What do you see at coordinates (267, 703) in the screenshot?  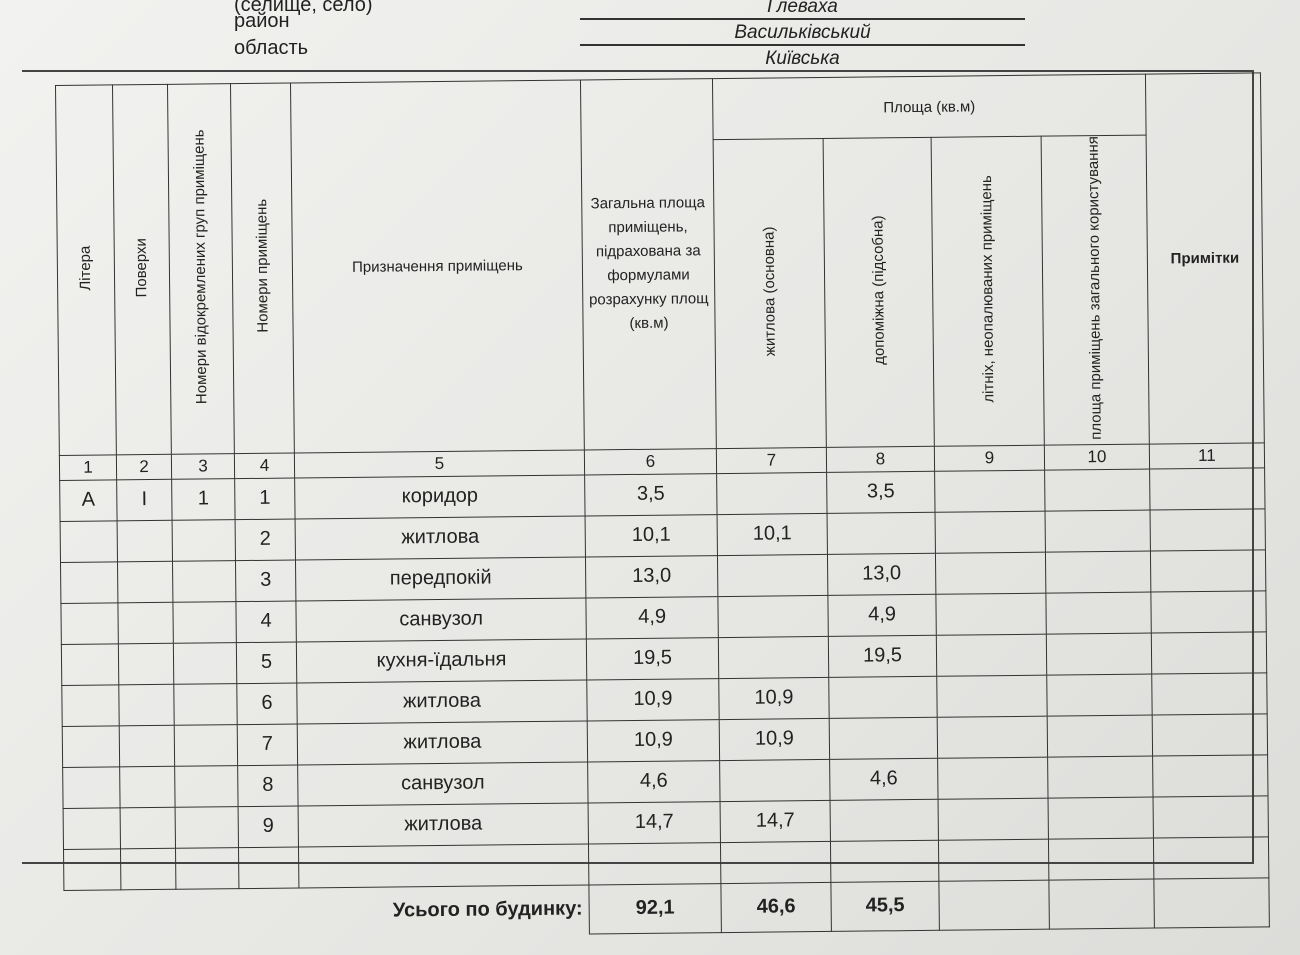 I see `table-cell: 6` at bounding box center [267, 703].